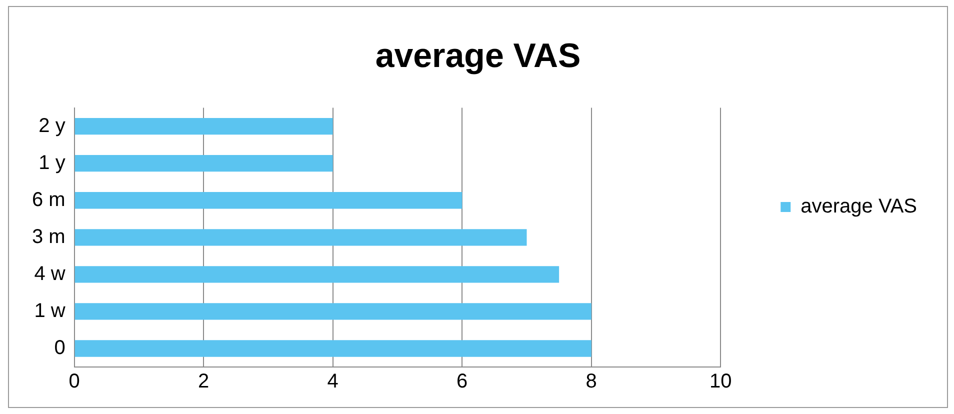  Describe the element at coordinates (49, 237) in the screenshot. I see `y-tick-label: 3 m` at that location.